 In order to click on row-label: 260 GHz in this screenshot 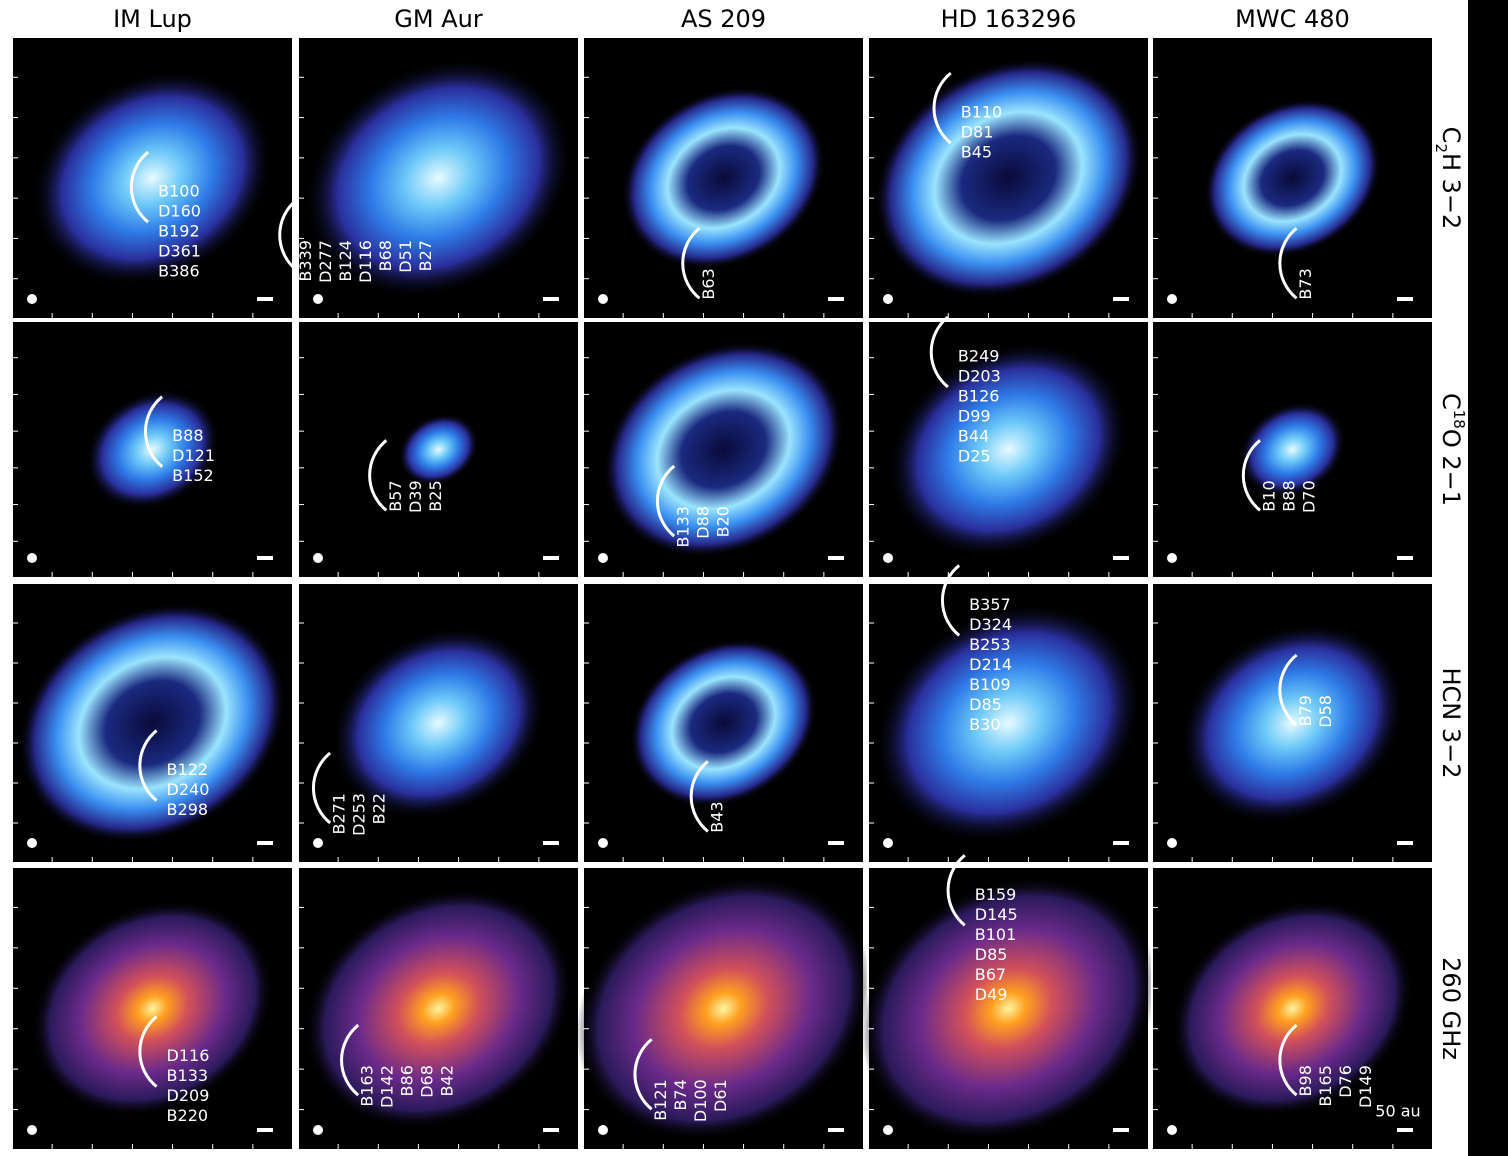, I will do `click(1451, 1008)`.